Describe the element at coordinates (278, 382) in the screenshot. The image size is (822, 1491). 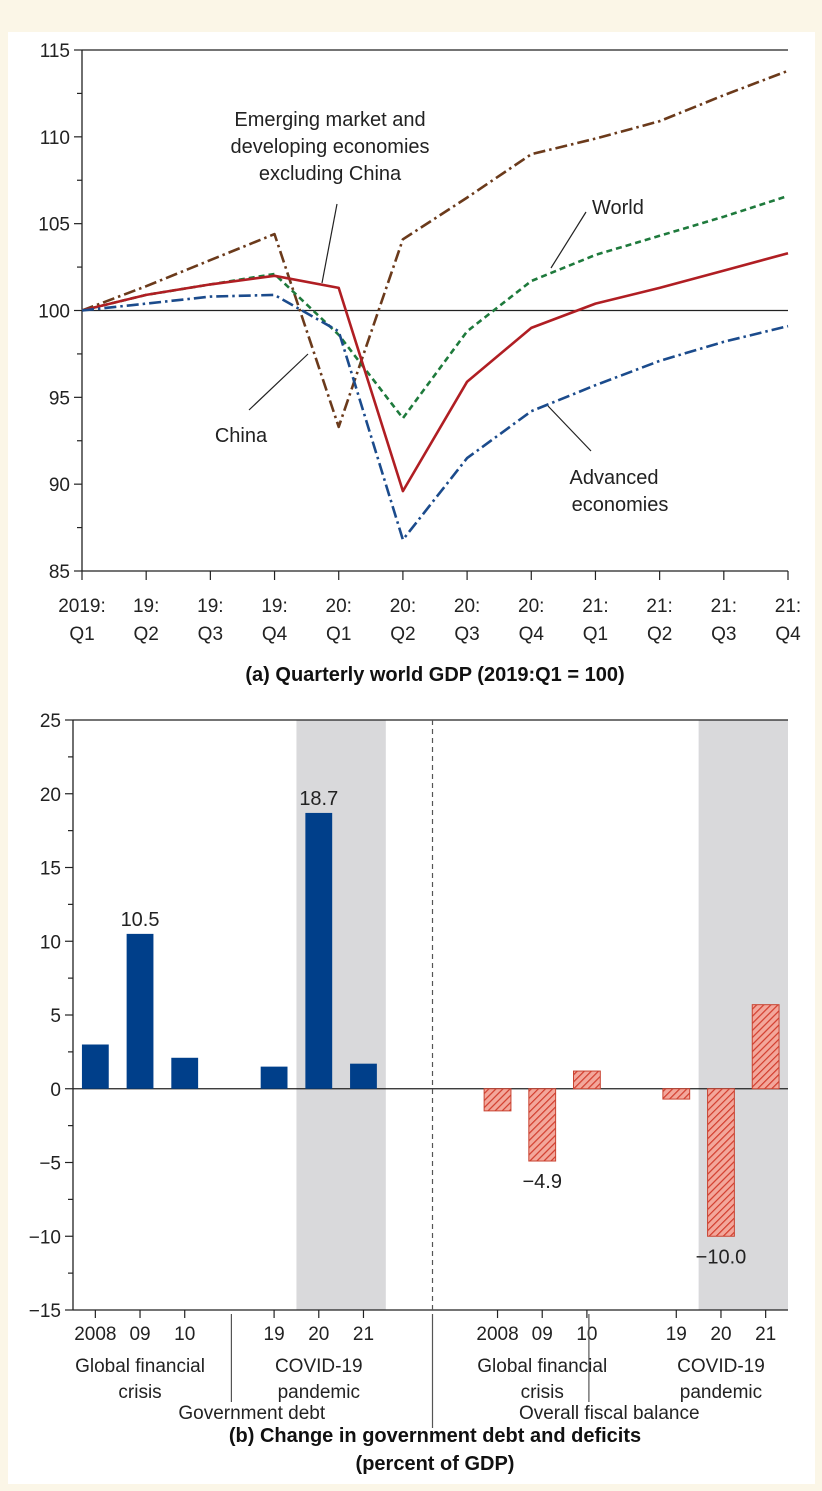
I see `leader-china` at that location.